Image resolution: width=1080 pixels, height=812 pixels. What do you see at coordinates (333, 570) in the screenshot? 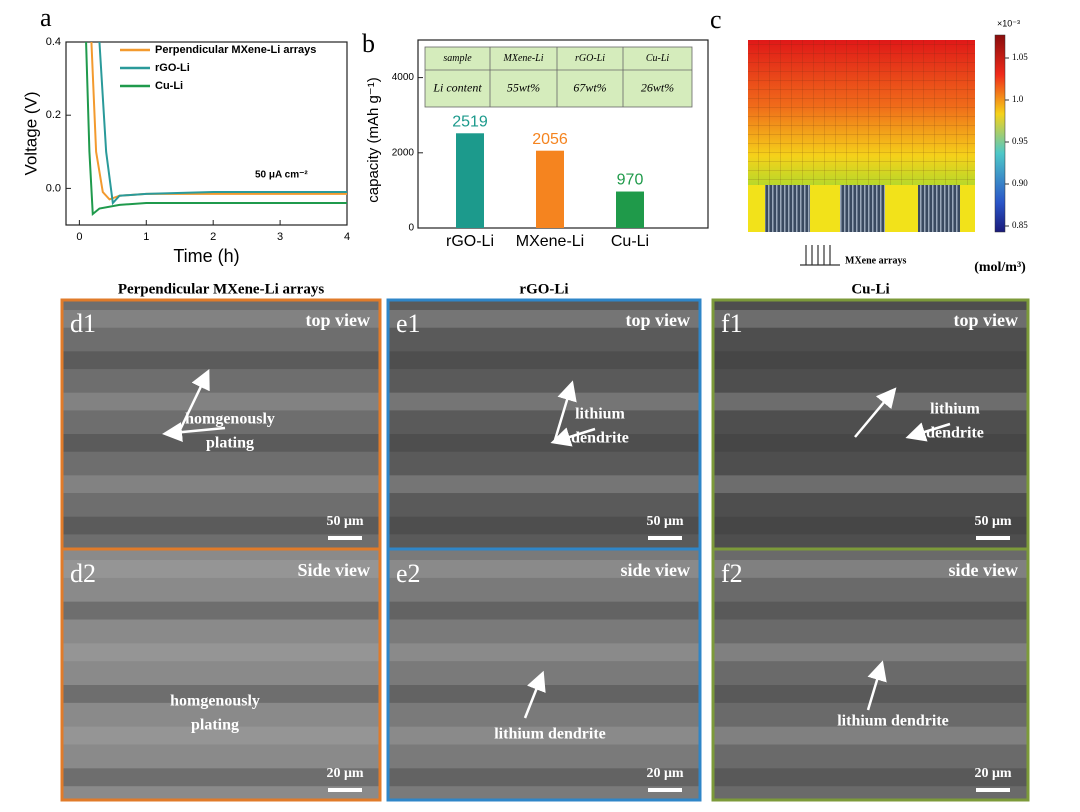
I see `view-label: Side view` at bounding box center [333, 570].